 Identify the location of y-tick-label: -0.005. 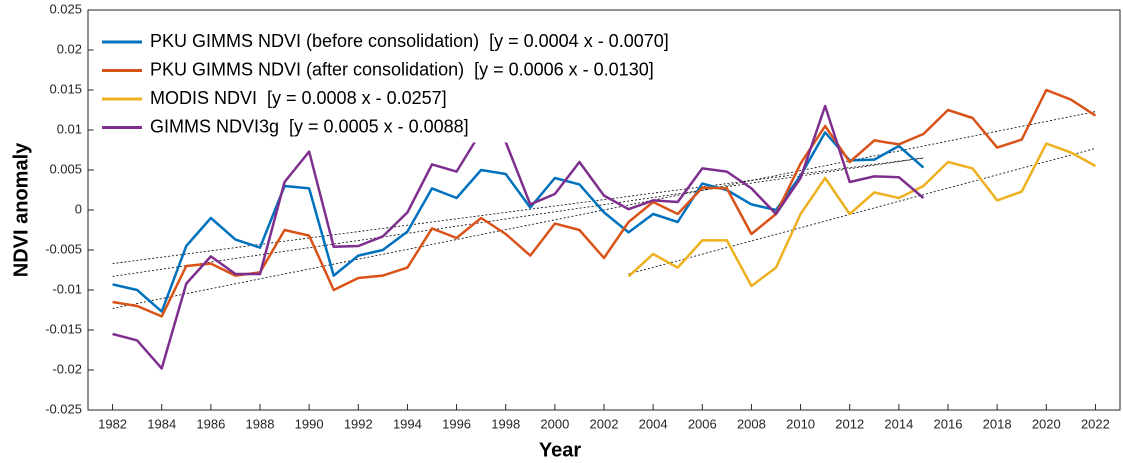
(63, 248).